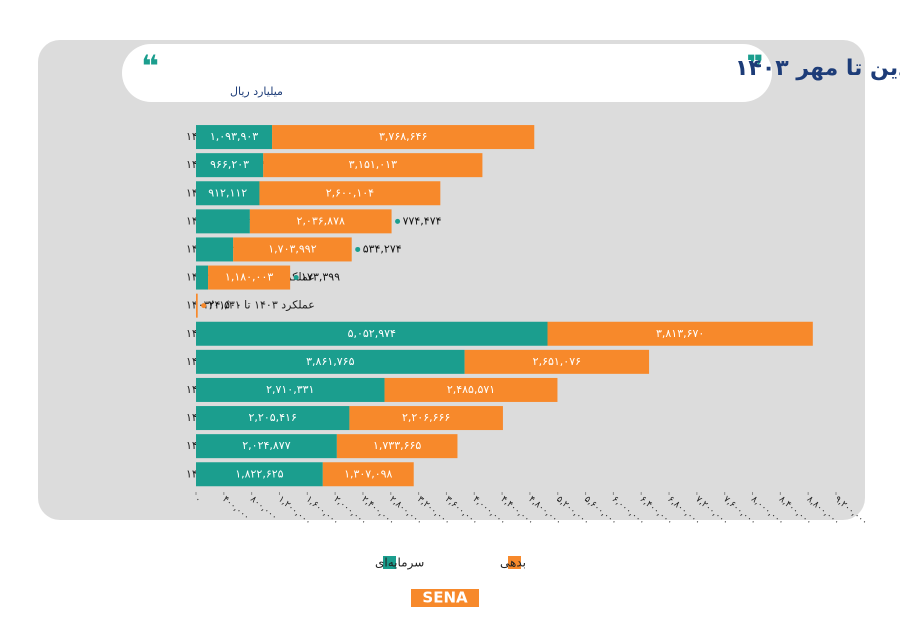  I want to click on value-label: ۱,۰۹۳,۹۰۳, so click(234, 136).